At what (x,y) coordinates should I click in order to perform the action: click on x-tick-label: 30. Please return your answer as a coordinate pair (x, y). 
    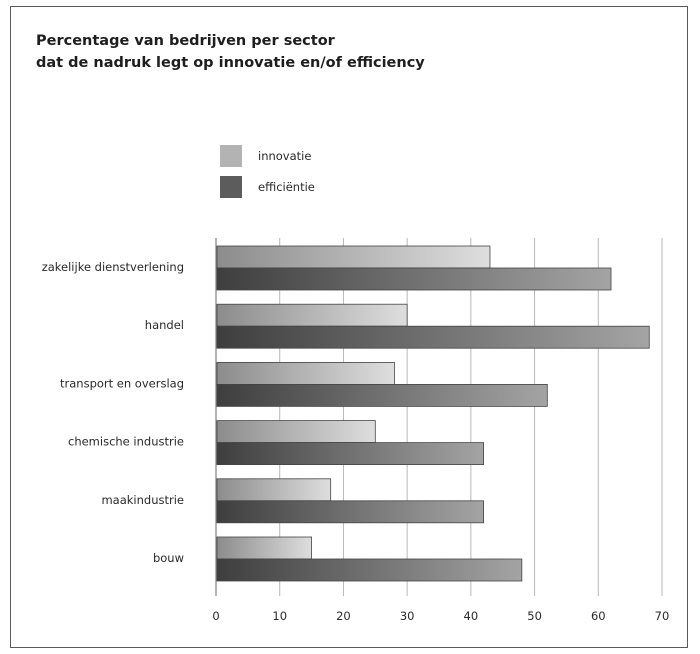
    Looking at the image, I should click on (407, 616).